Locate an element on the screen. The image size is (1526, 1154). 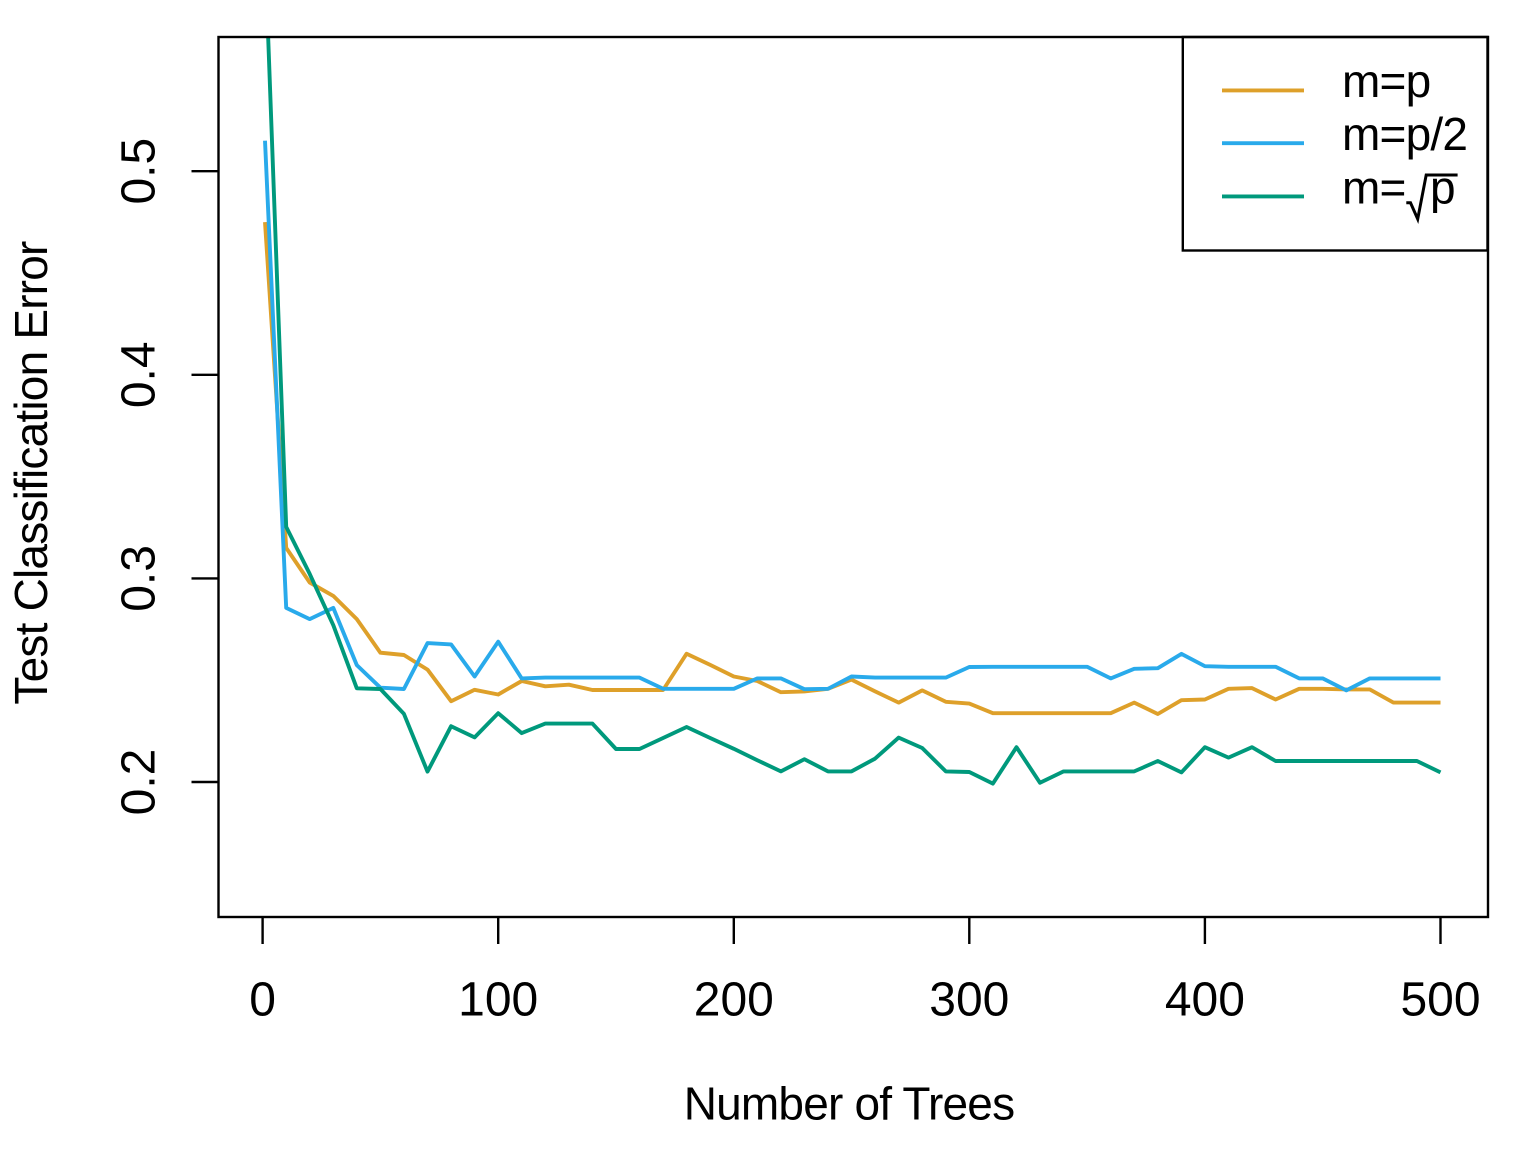
svg-text: 0 is located at coordinates (262, 1000).